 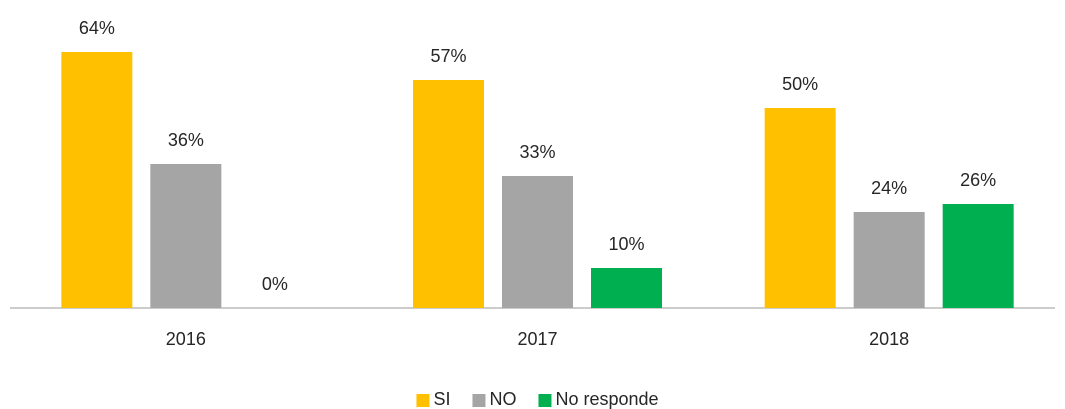 What do you see at coordinates (978, 180) in the screenshot?
I see `data-label: 26%` at bounding box center [978, 180].